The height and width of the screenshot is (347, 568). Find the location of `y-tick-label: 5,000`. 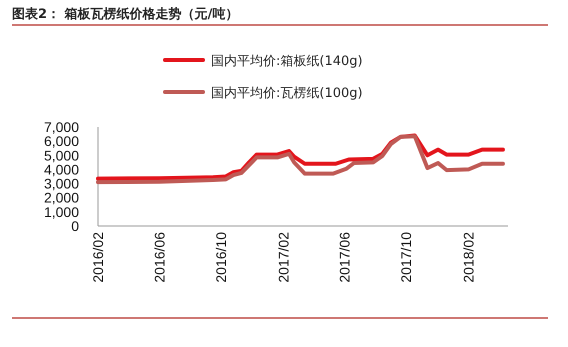

y-tick-label: 5,000 is located at coordinates (62, 155).